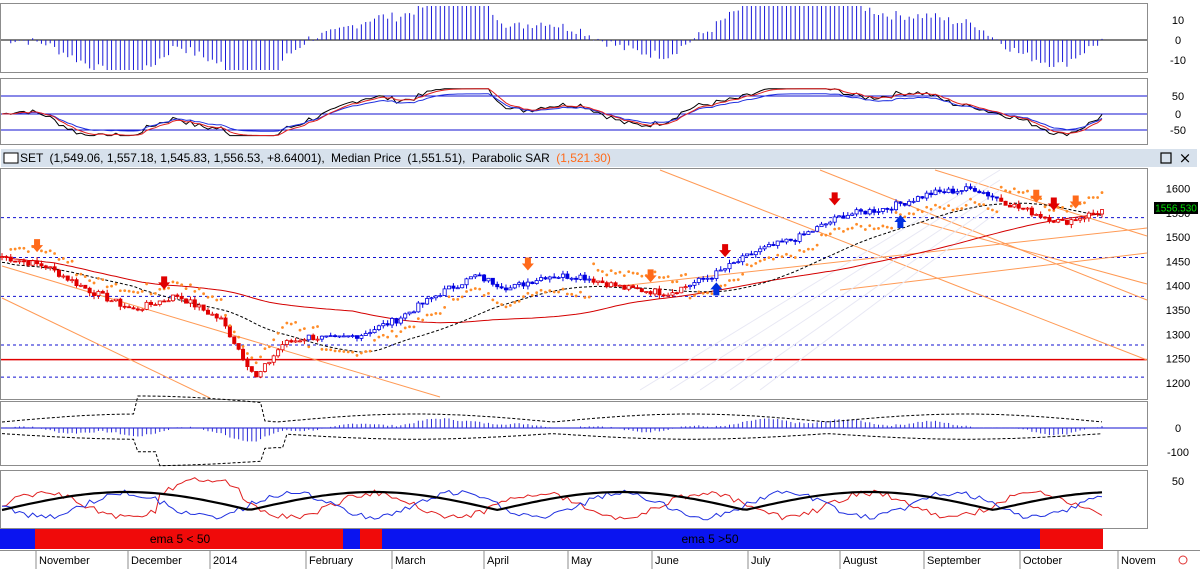  Describe the element at coordinates (32, 158) in the screenshot. I see `symbol: SET` at that location.